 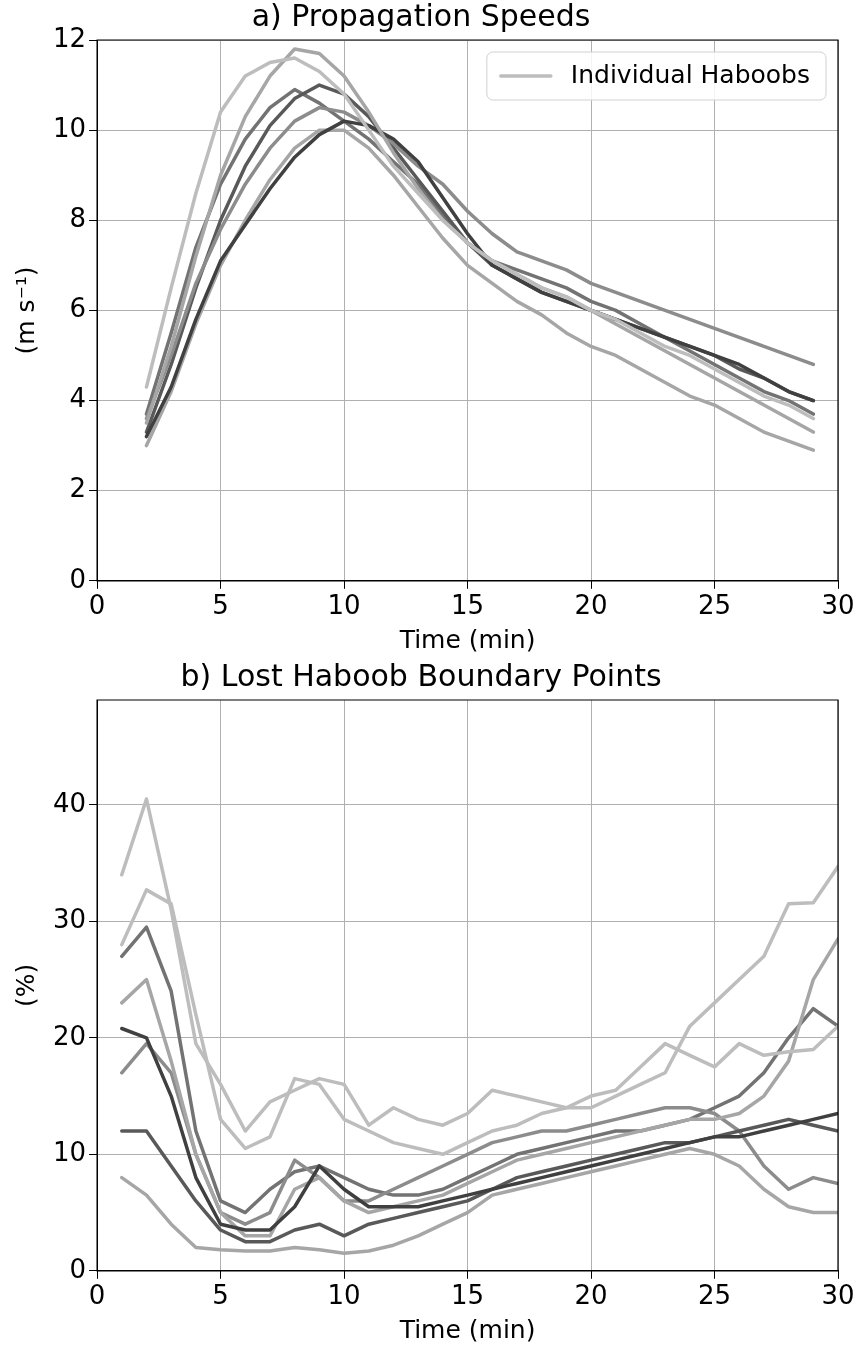 What do you see at coordinates (78, 398) in the screenshot?
I see `y-tick-label: 4` at bounding box center [78, 398].